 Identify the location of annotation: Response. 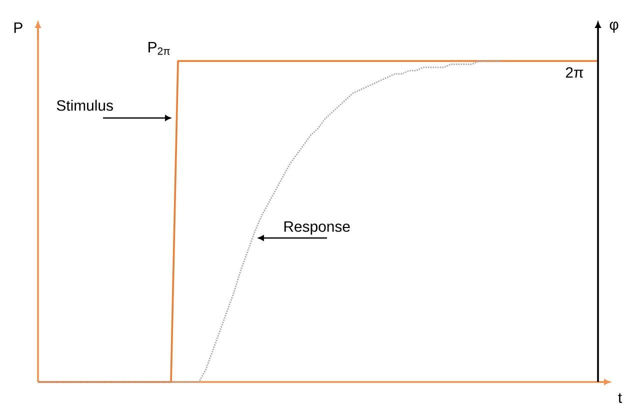
(317, 228).